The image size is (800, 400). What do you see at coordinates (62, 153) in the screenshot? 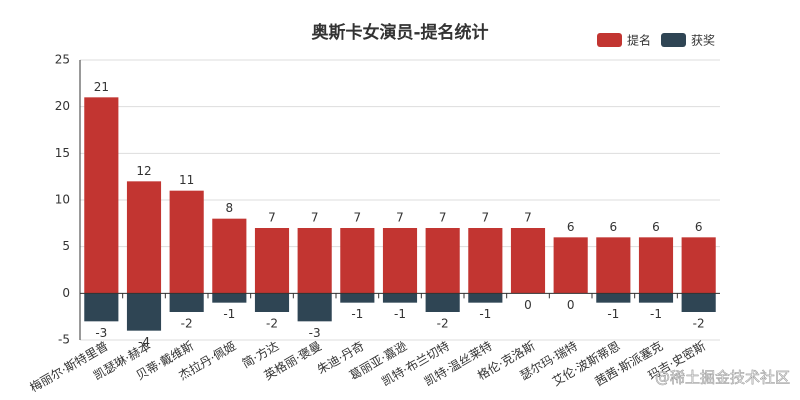
I see `y-tick-label: 15` at bounding box center [62, 153].